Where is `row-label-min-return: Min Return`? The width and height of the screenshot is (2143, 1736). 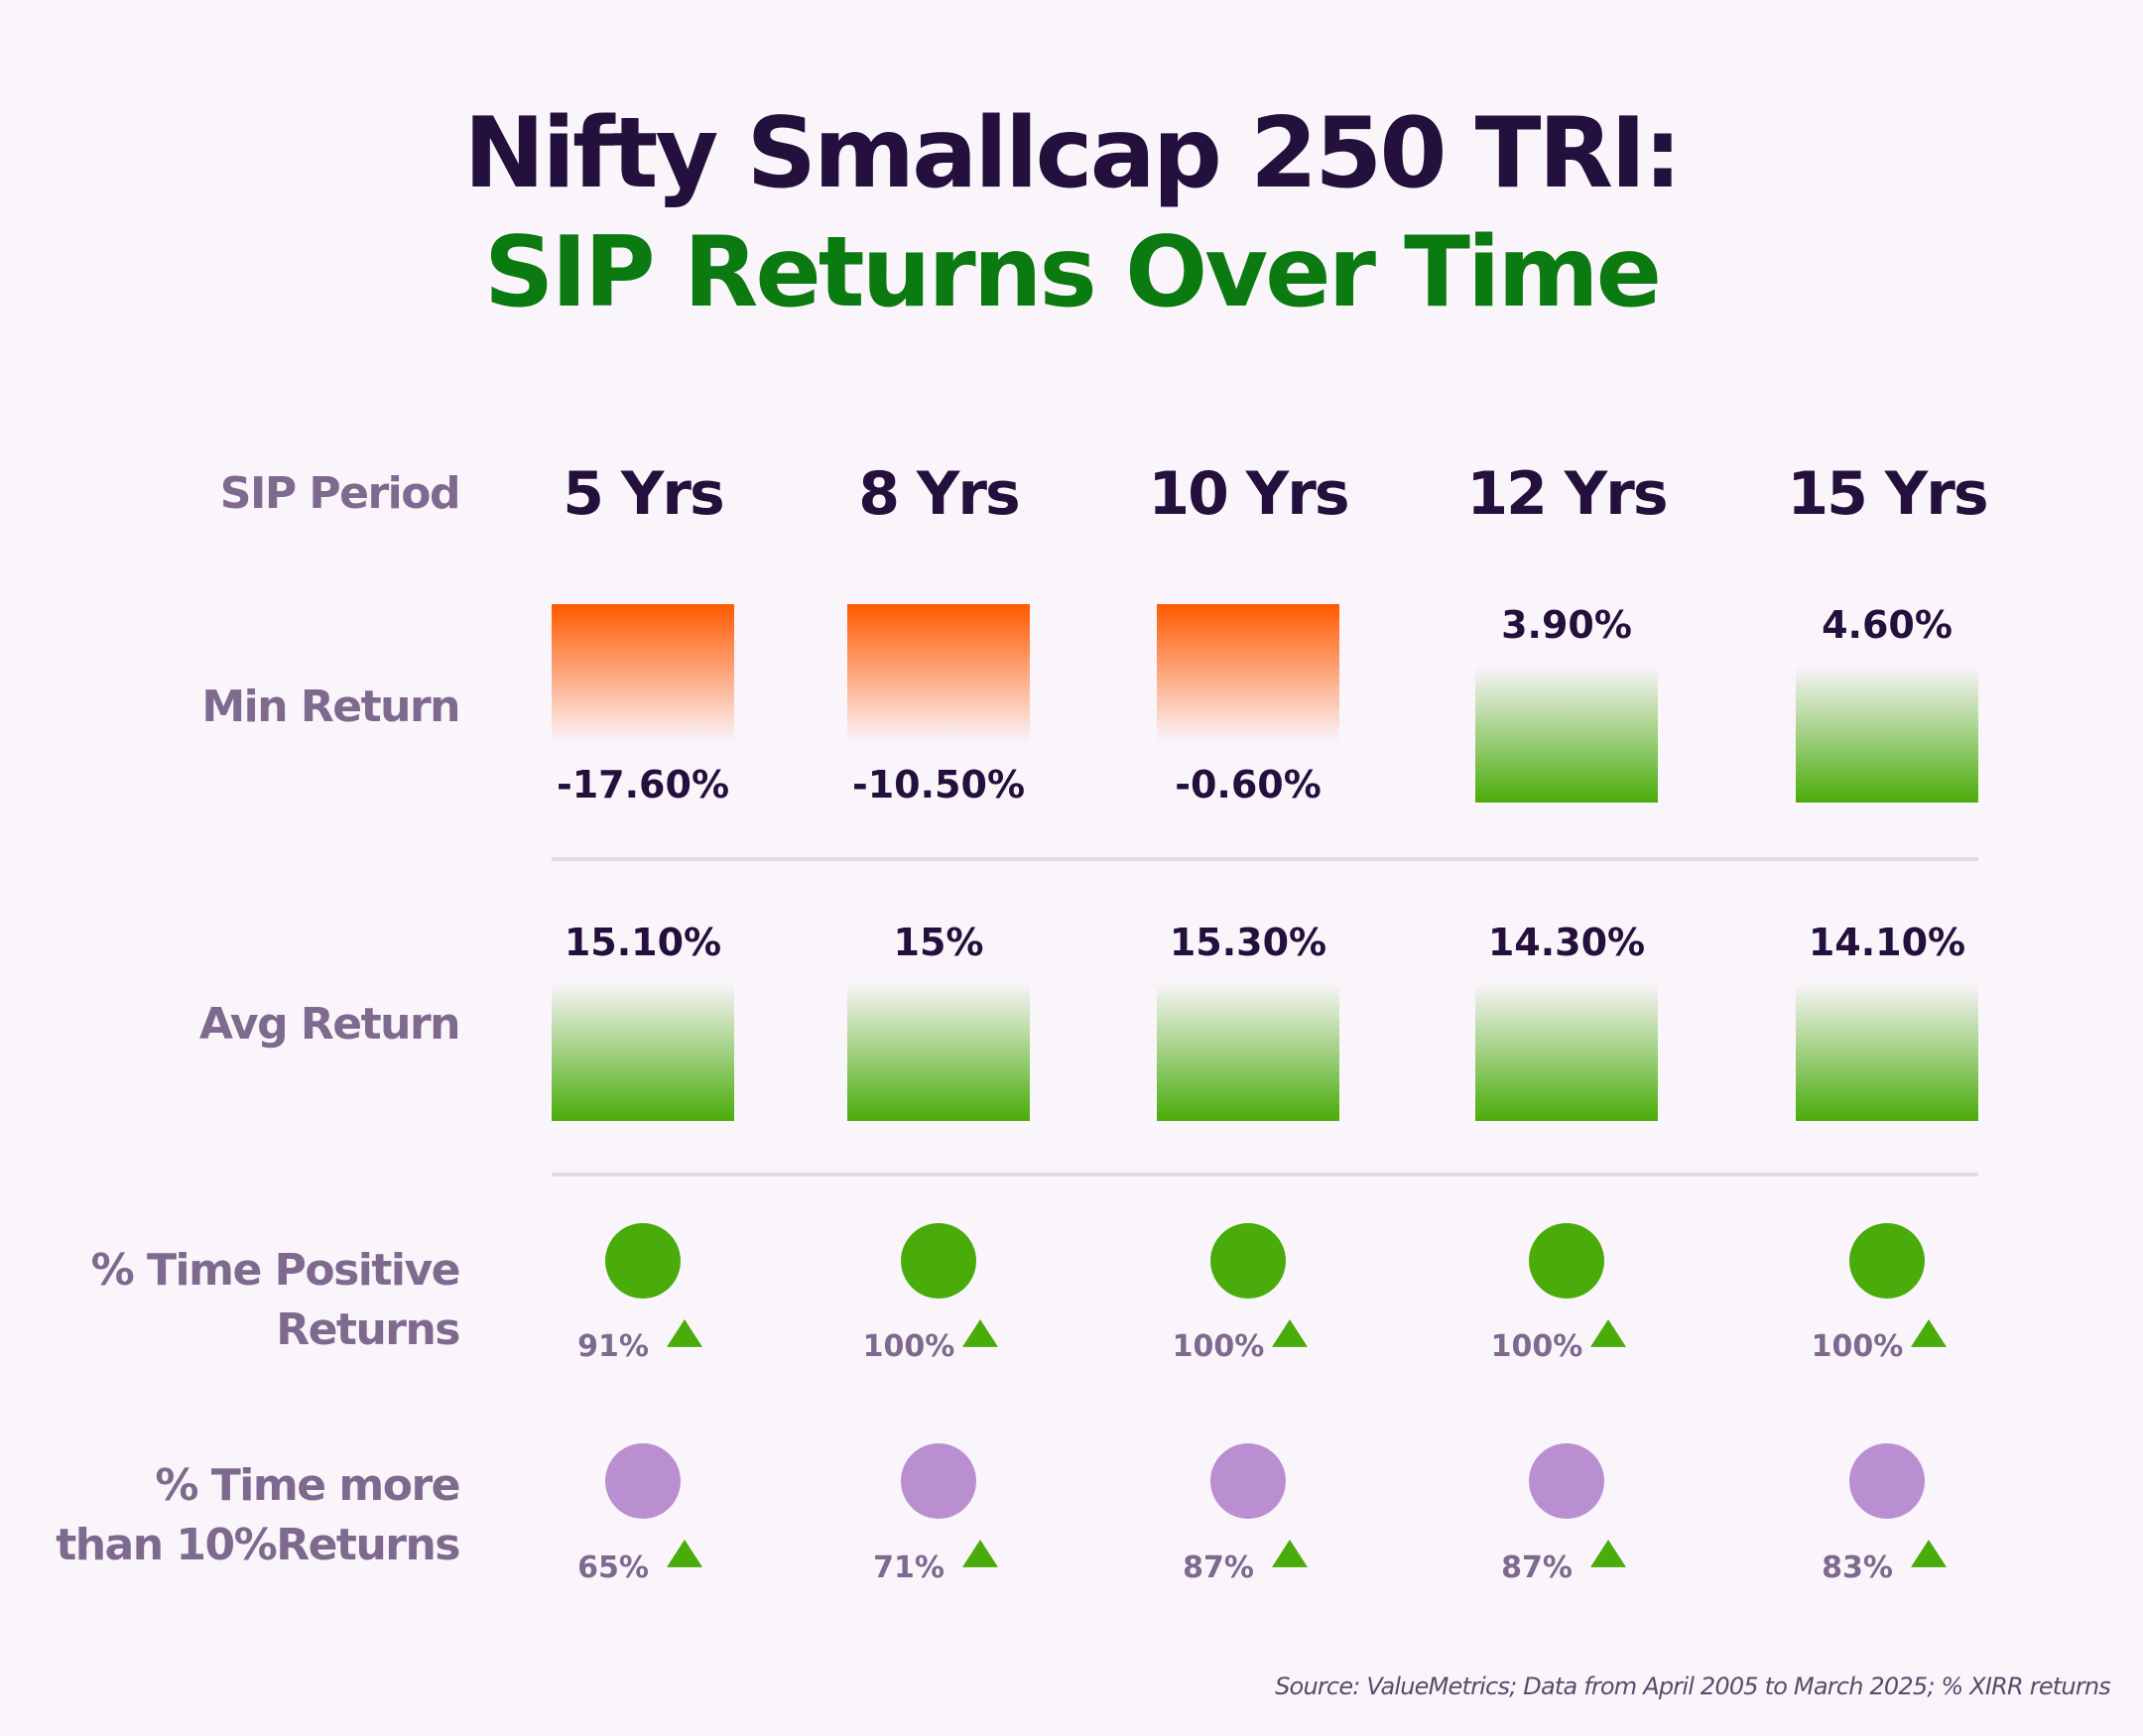 row-label-min-return: Min Return is located at coordinates (330, 707).